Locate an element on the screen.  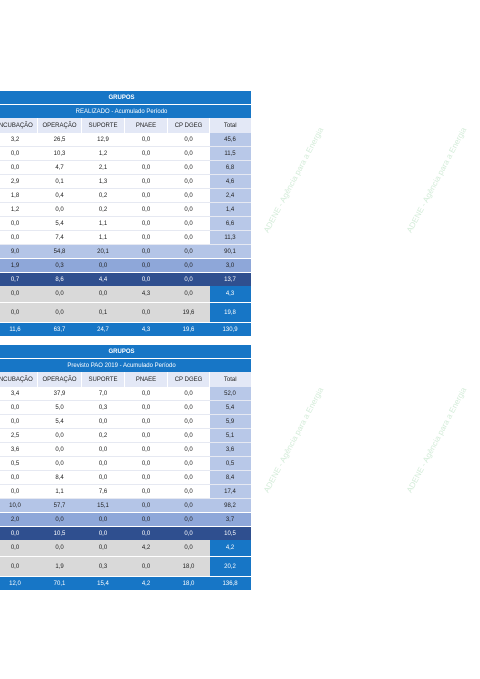
value-cell: 1,2 is located at coordinates (103, 153).